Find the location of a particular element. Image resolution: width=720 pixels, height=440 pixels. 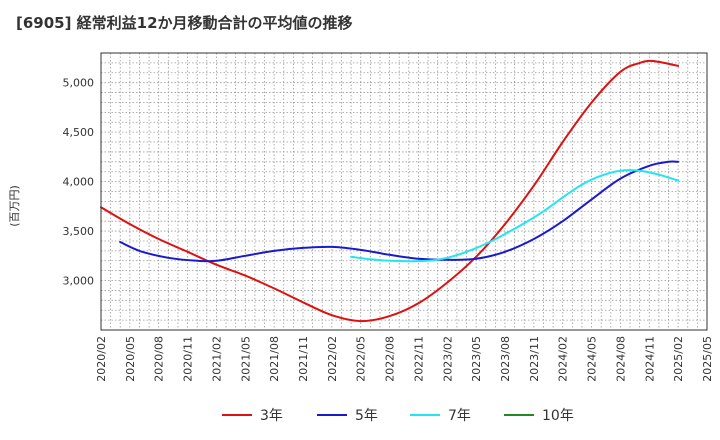

x-tick-label: 2023/11 is located at coordinates (534, 359).